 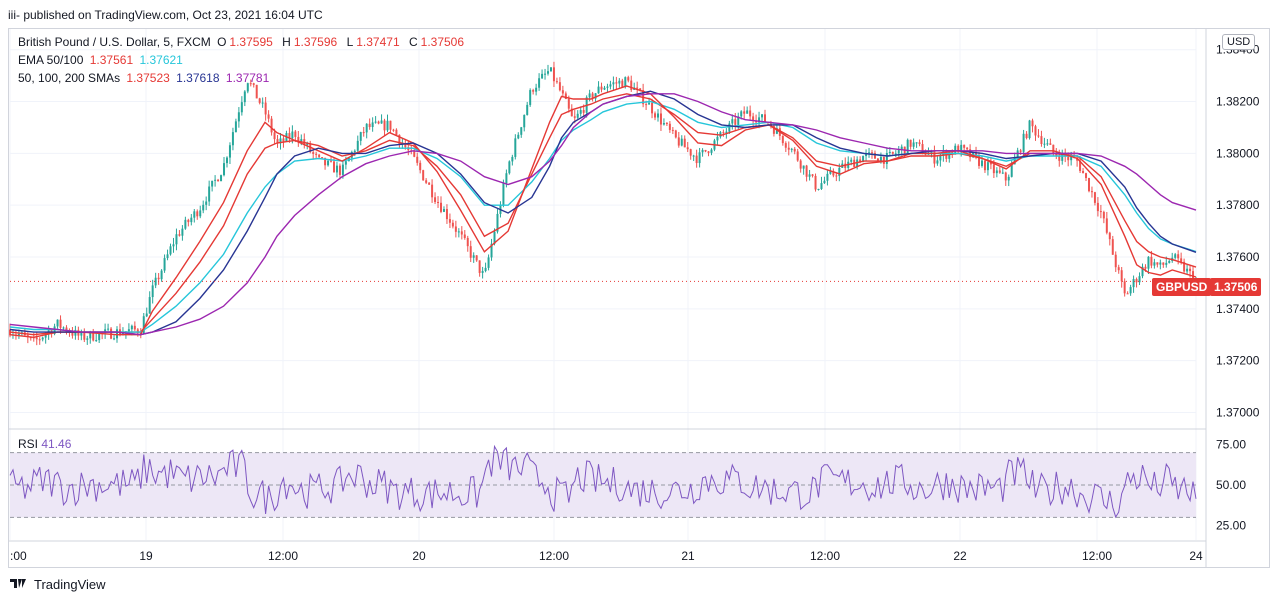 I want to click on legend-ema: EMA 50/100 1.37561 1.37621, so click(x=102, y=60).